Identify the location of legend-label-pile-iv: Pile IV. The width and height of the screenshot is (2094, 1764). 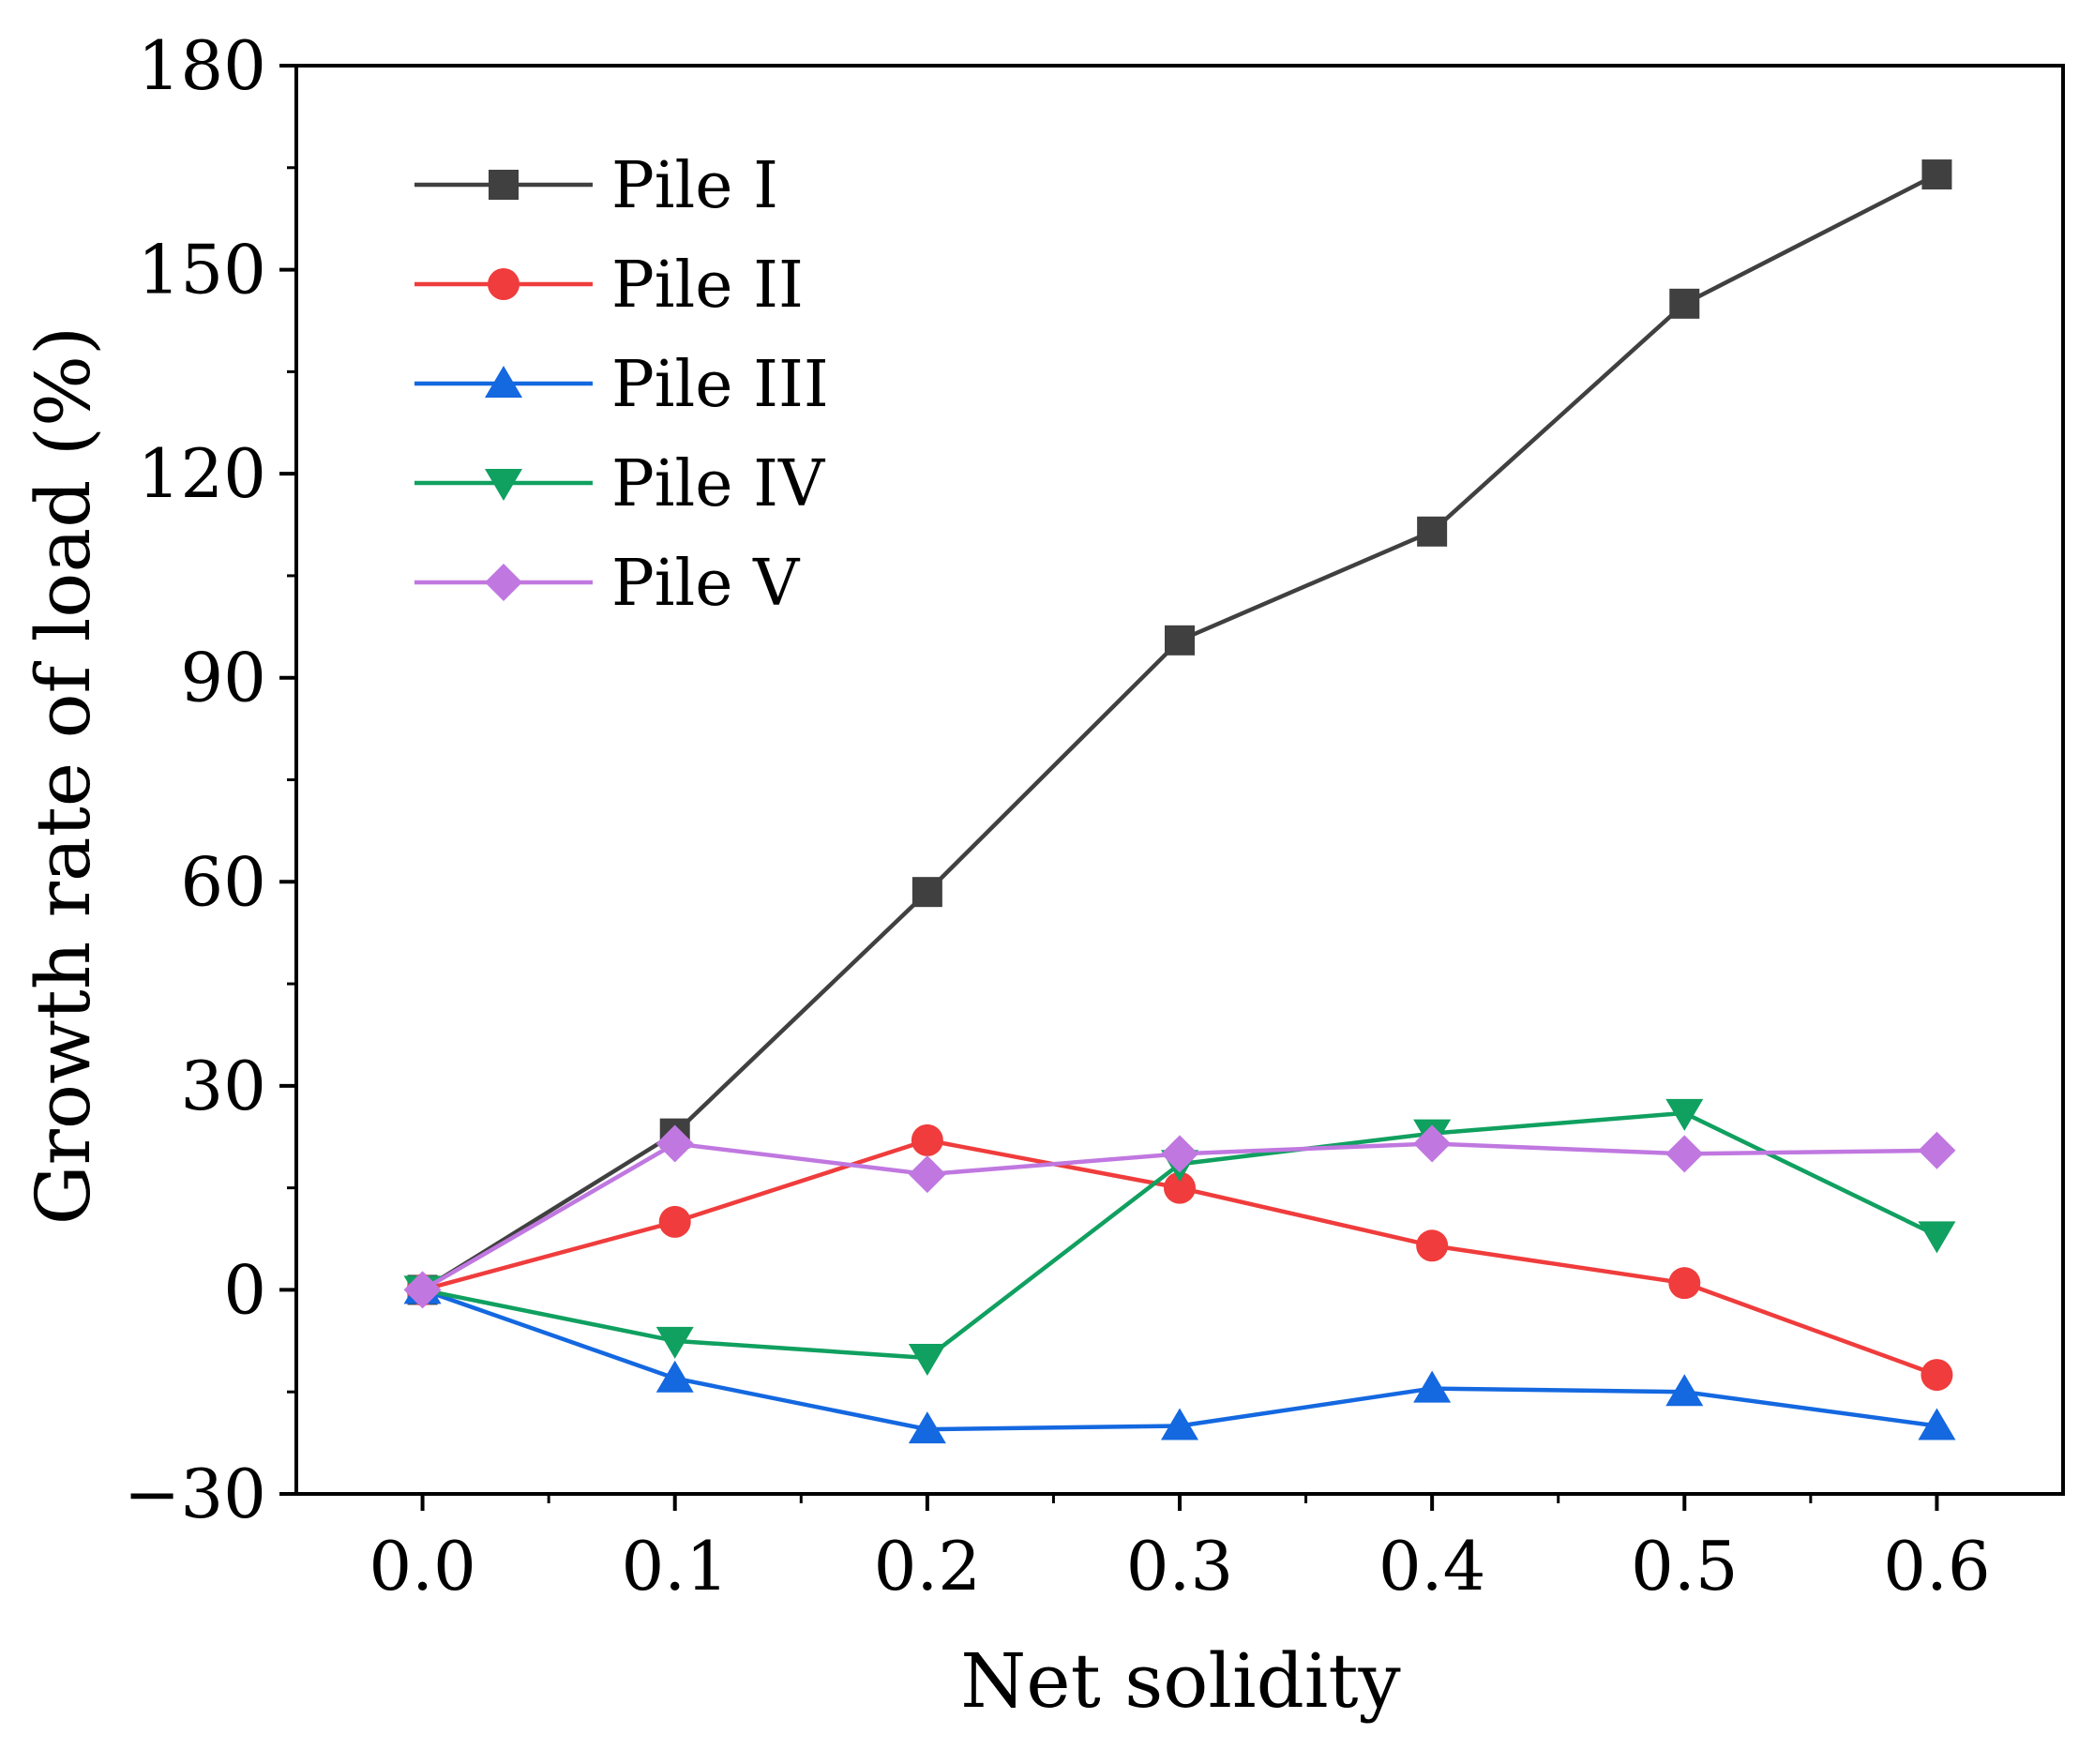
(718, 484).